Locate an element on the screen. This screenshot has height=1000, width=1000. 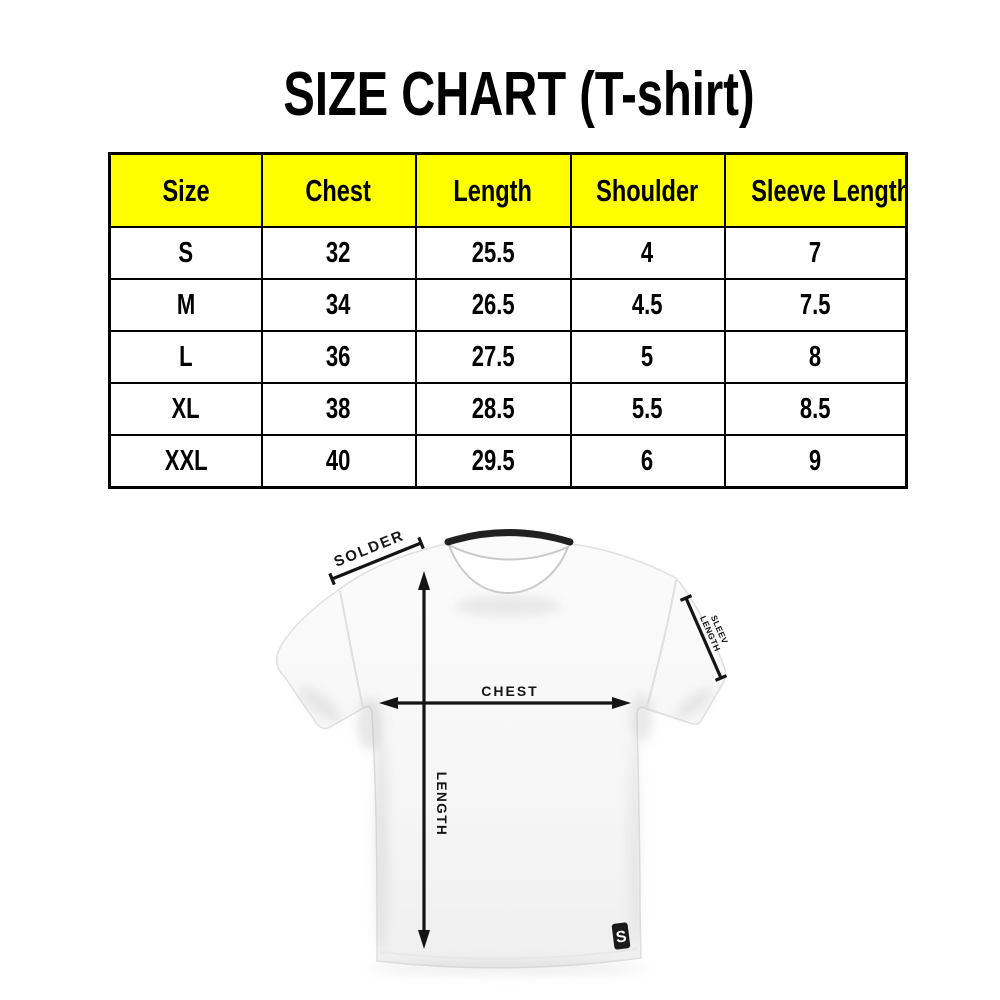
cell-sleeve-l: 8 is located at coordinates (815, 357).